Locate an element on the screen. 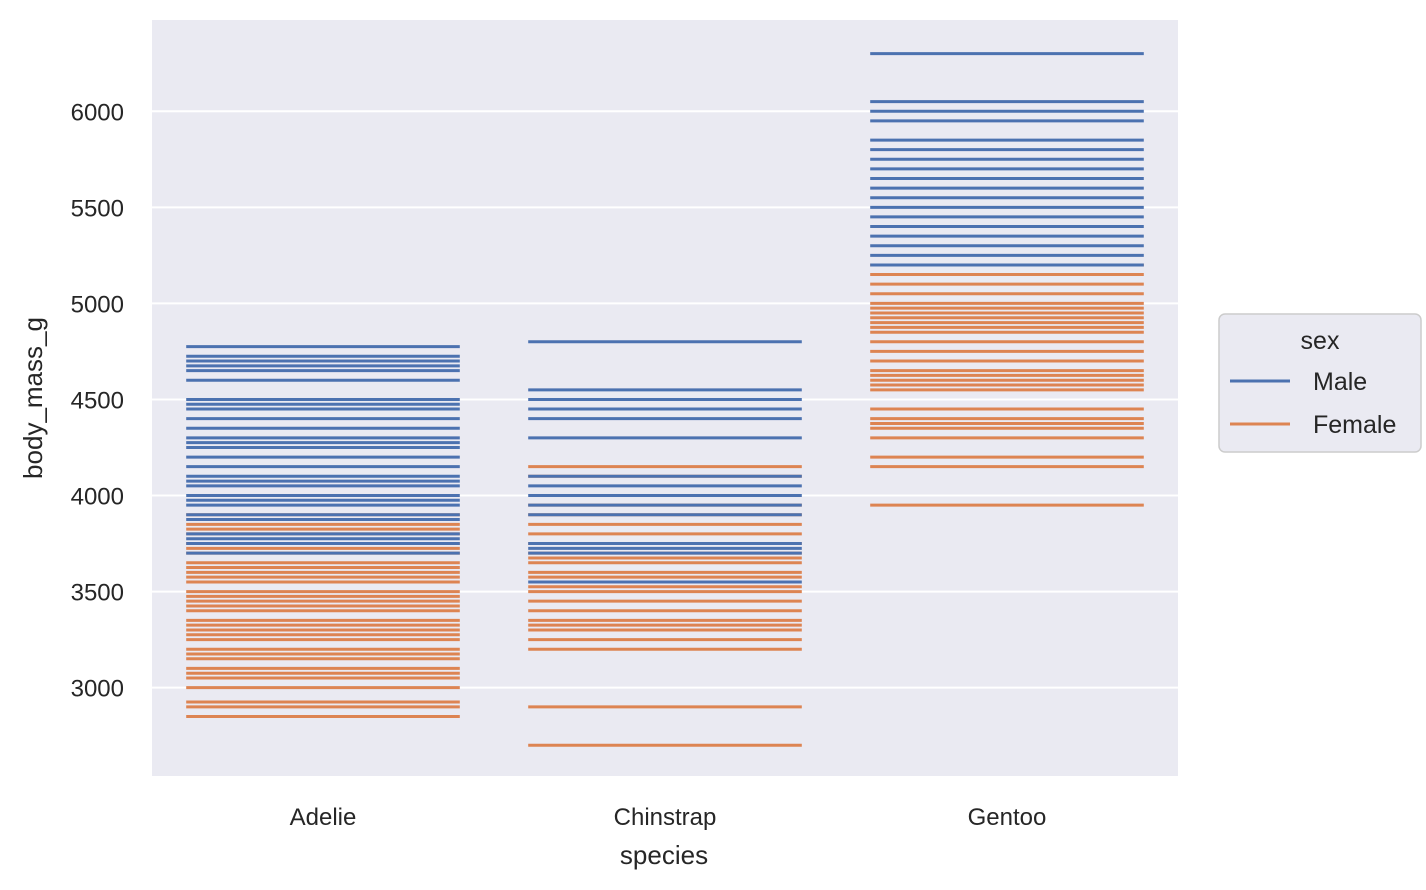  y-tick-label: 4500 is located at coordinates (97, 400).